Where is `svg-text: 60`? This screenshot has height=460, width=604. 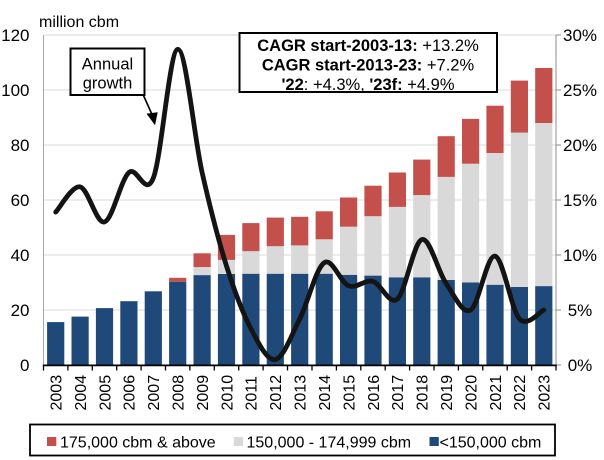
svg-text: 60 is located at coordinates (20, 200).